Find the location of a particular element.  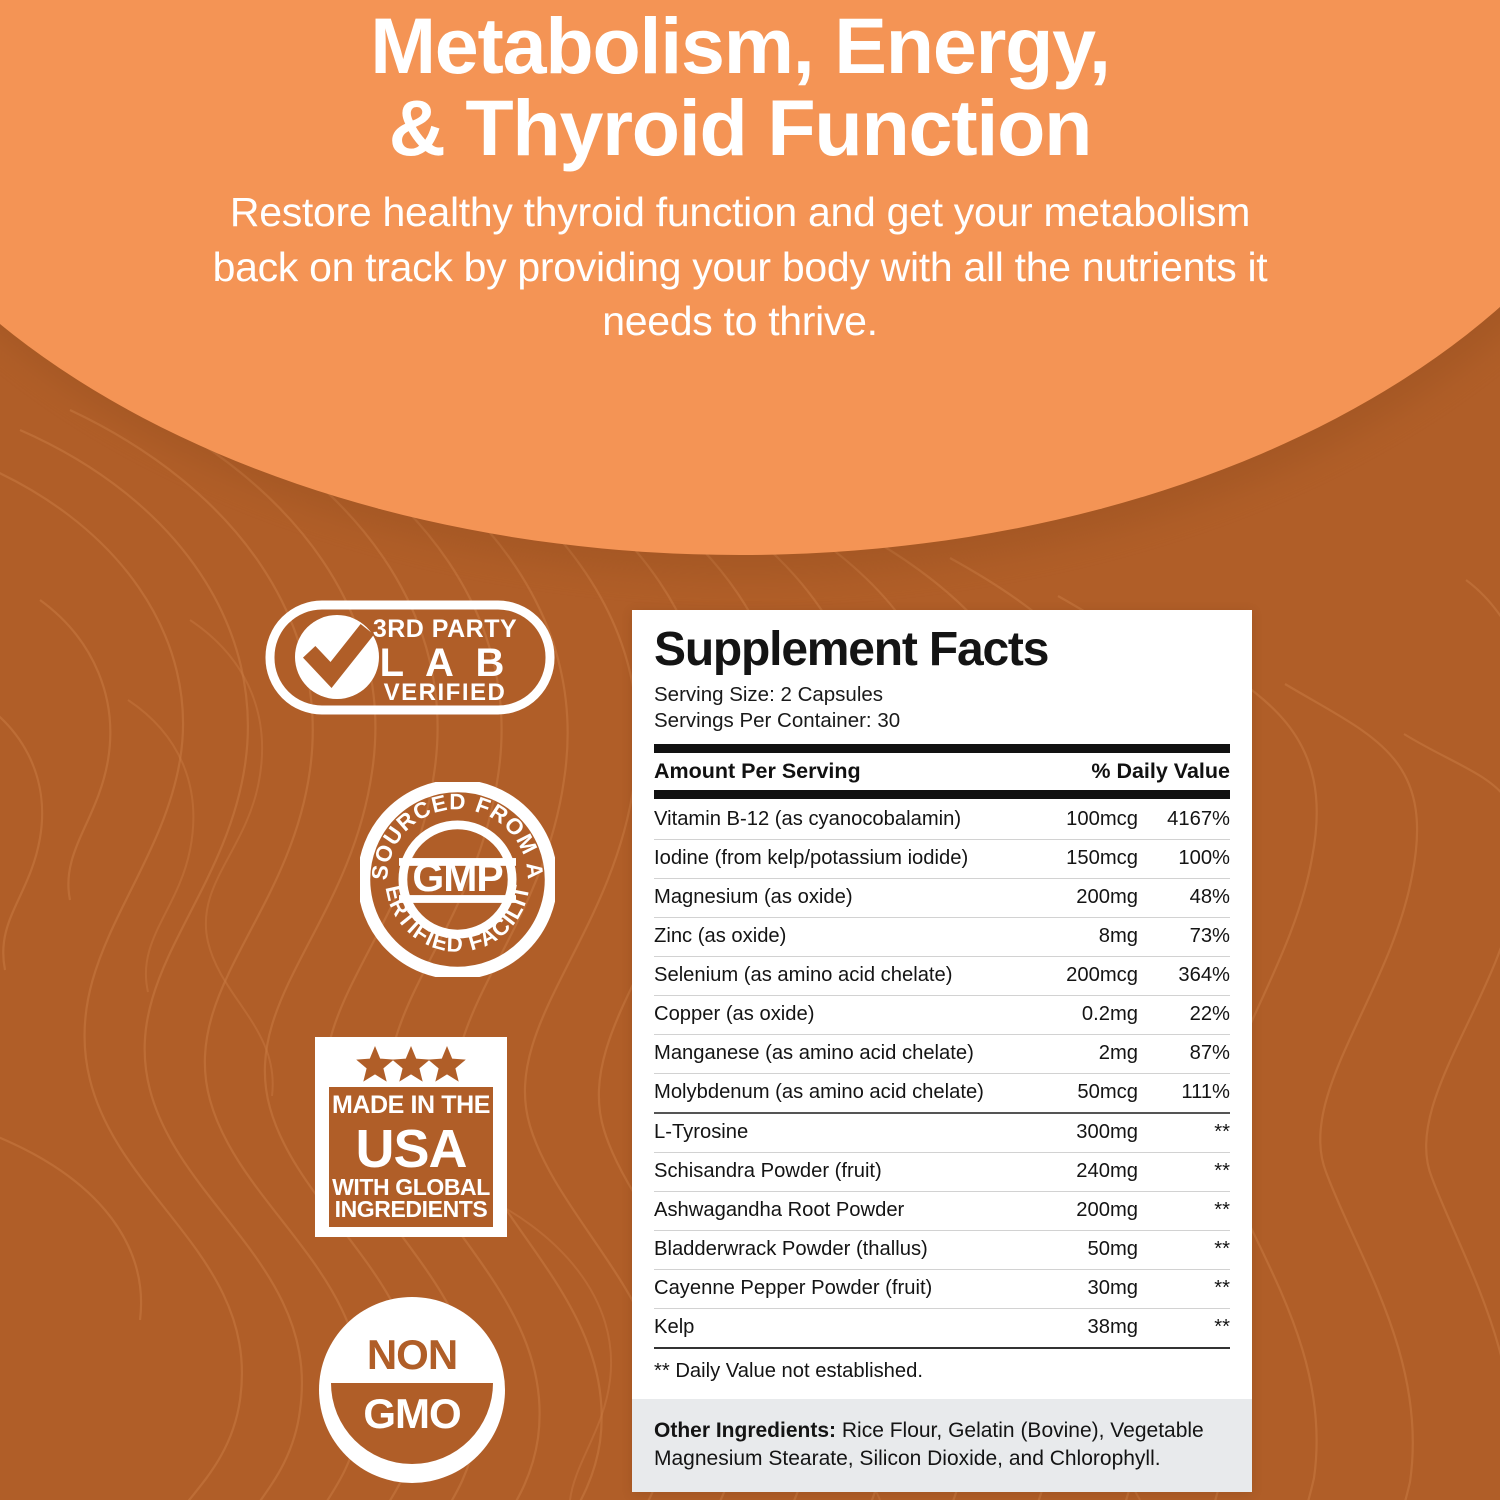

ingredient-name: L-Tyrosine is located at coordinates (821, 1132).